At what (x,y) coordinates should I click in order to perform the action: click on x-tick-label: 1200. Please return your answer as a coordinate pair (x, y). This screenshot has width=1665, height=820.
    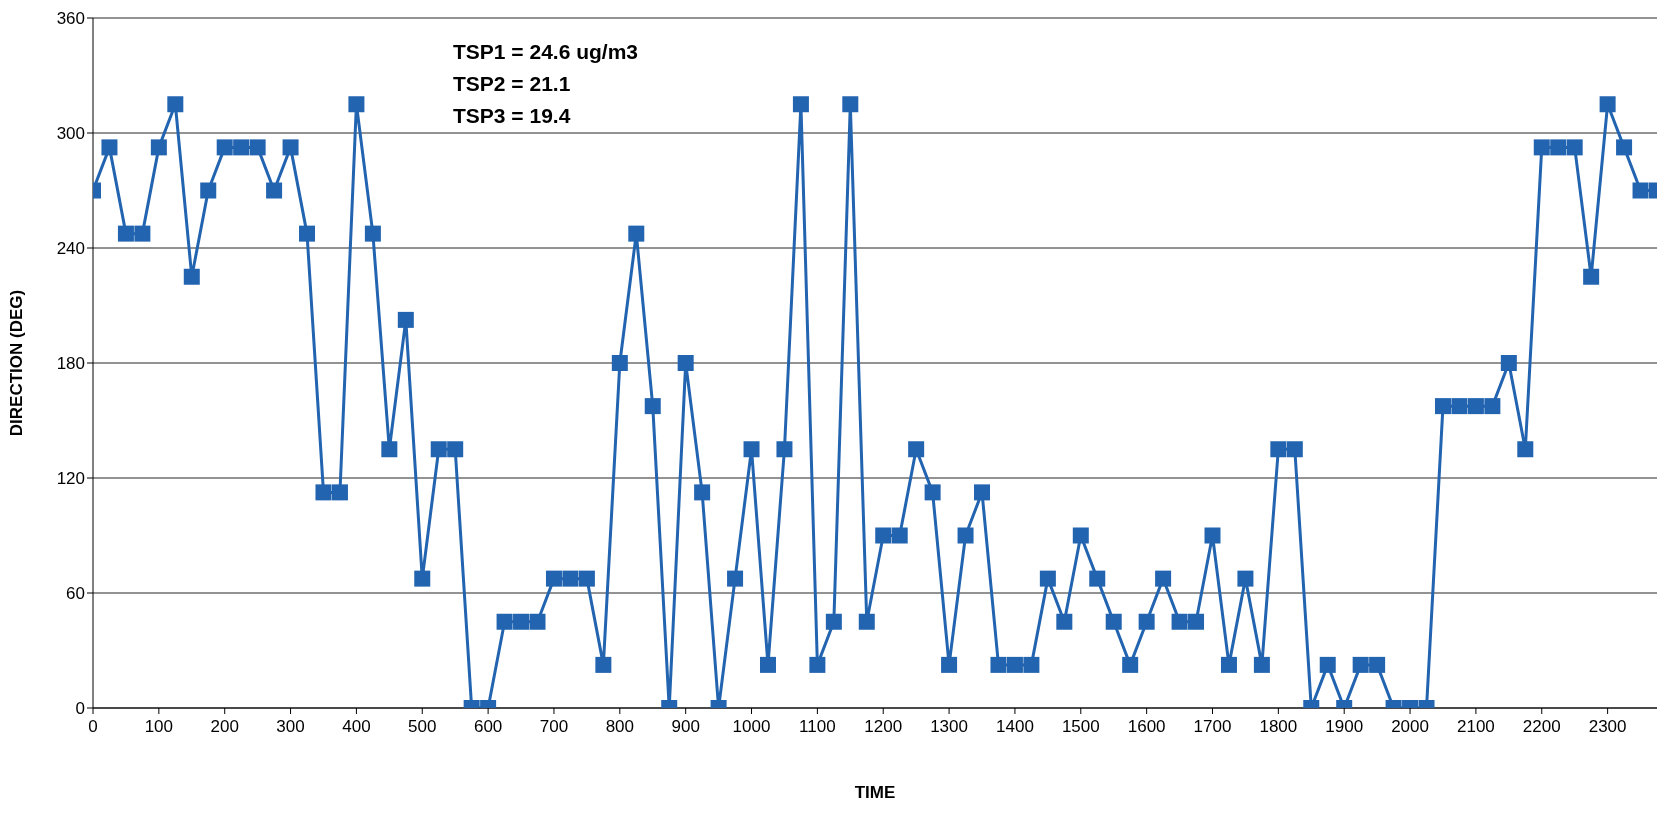
    Looking at the image, I should click on (883, 726).